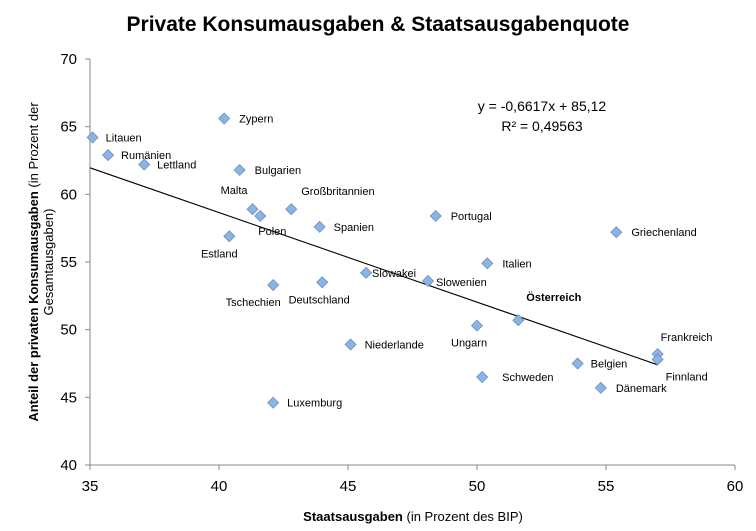 Image resolution: width=756 pixels, height=531 pixels. Describe the element at coordinates (68, 262) in the screenshot. I see `y-tick-label: 55` at that location.